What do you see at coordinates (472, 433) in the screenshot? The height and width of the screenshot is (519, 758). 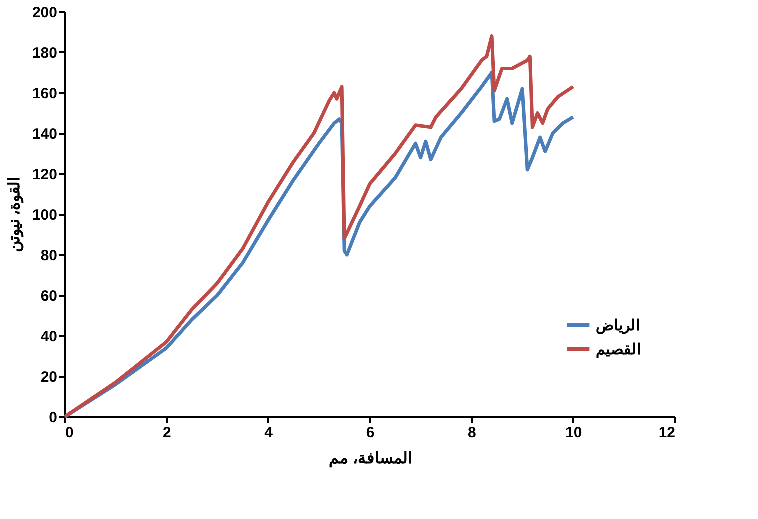 I see `x-tick-label: 8` at bounding box center [472, 433].